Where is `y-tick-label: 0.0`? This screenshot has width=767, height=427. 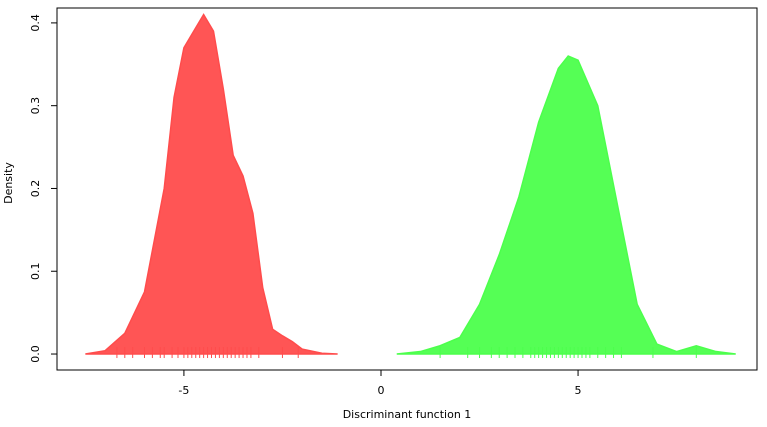 y-tick-label: 0.0 is located at coordinates (35, 354).